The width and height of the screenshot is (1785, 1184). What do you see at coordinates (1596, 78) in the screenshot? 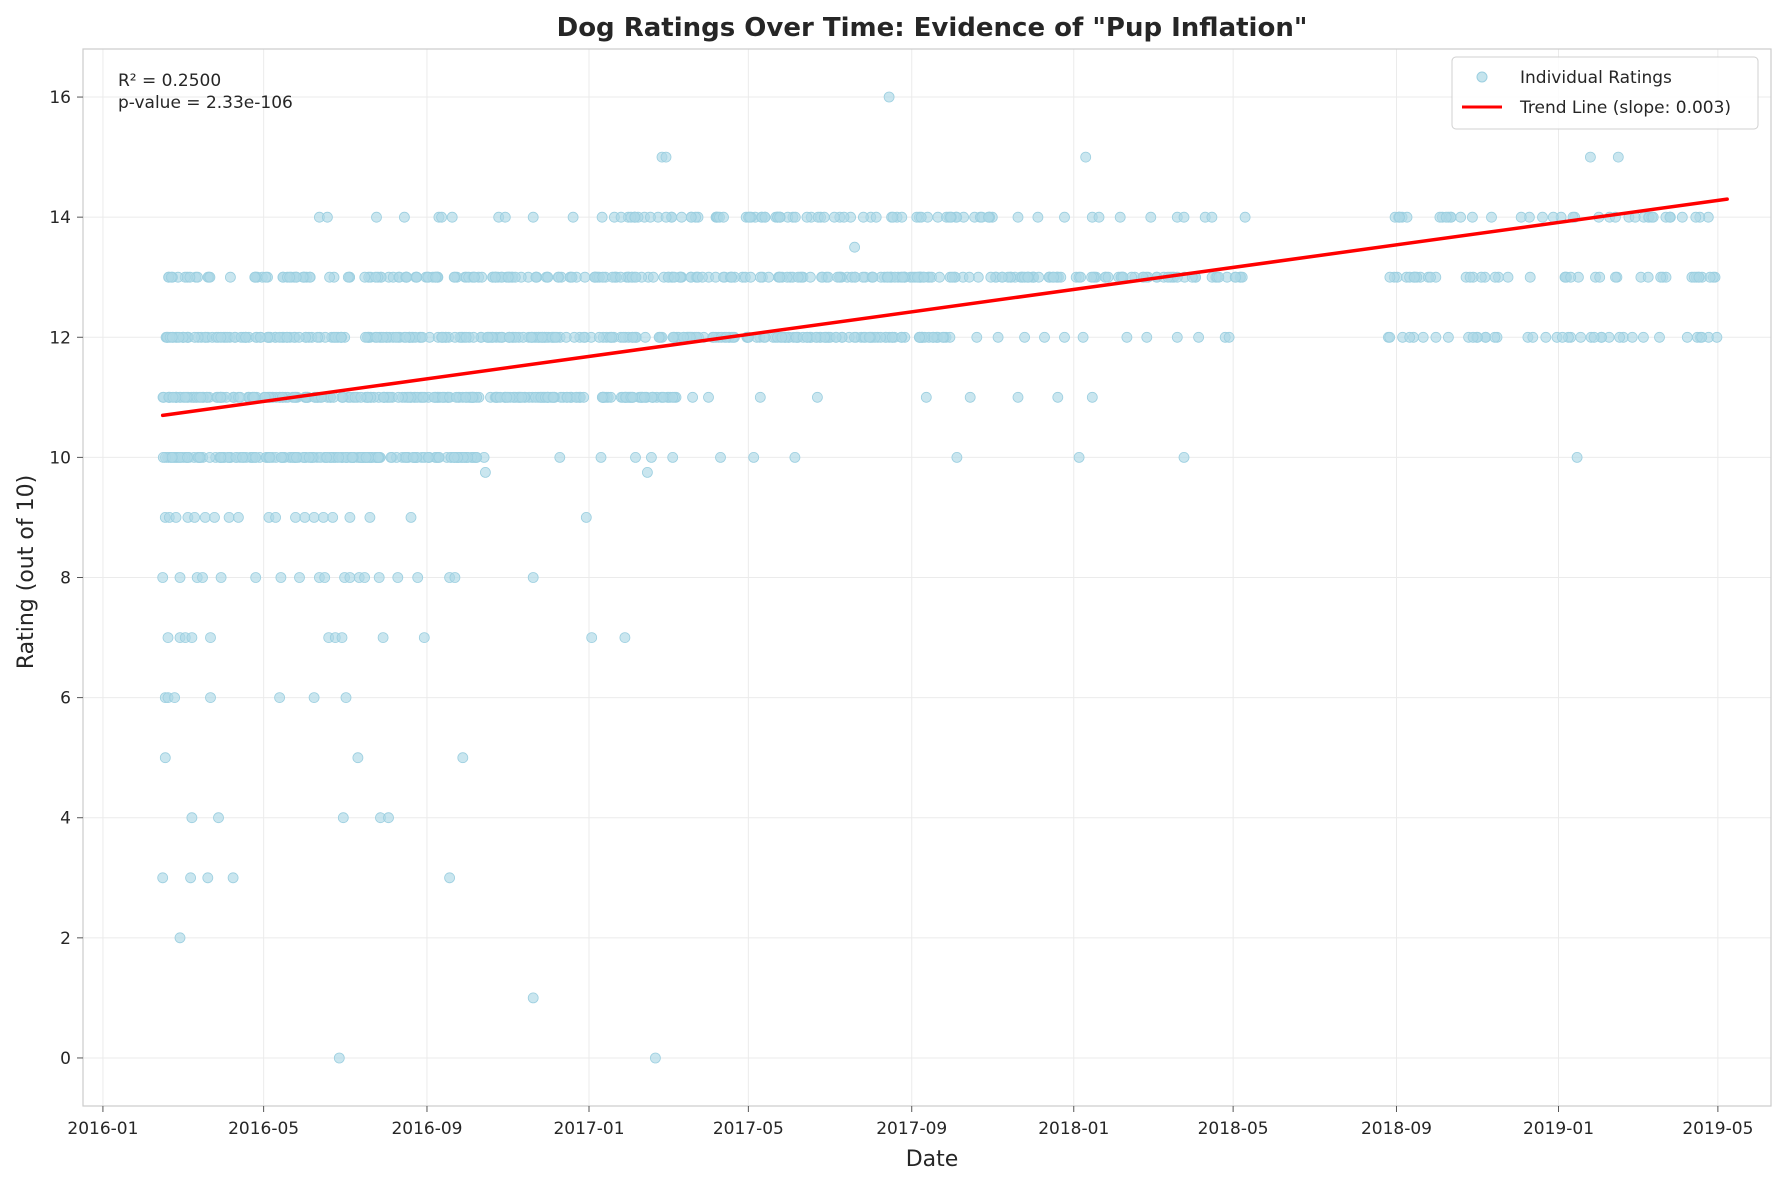
I see `legend-label-scatter: Individual Ratings` at bounding box center [1596, 78].